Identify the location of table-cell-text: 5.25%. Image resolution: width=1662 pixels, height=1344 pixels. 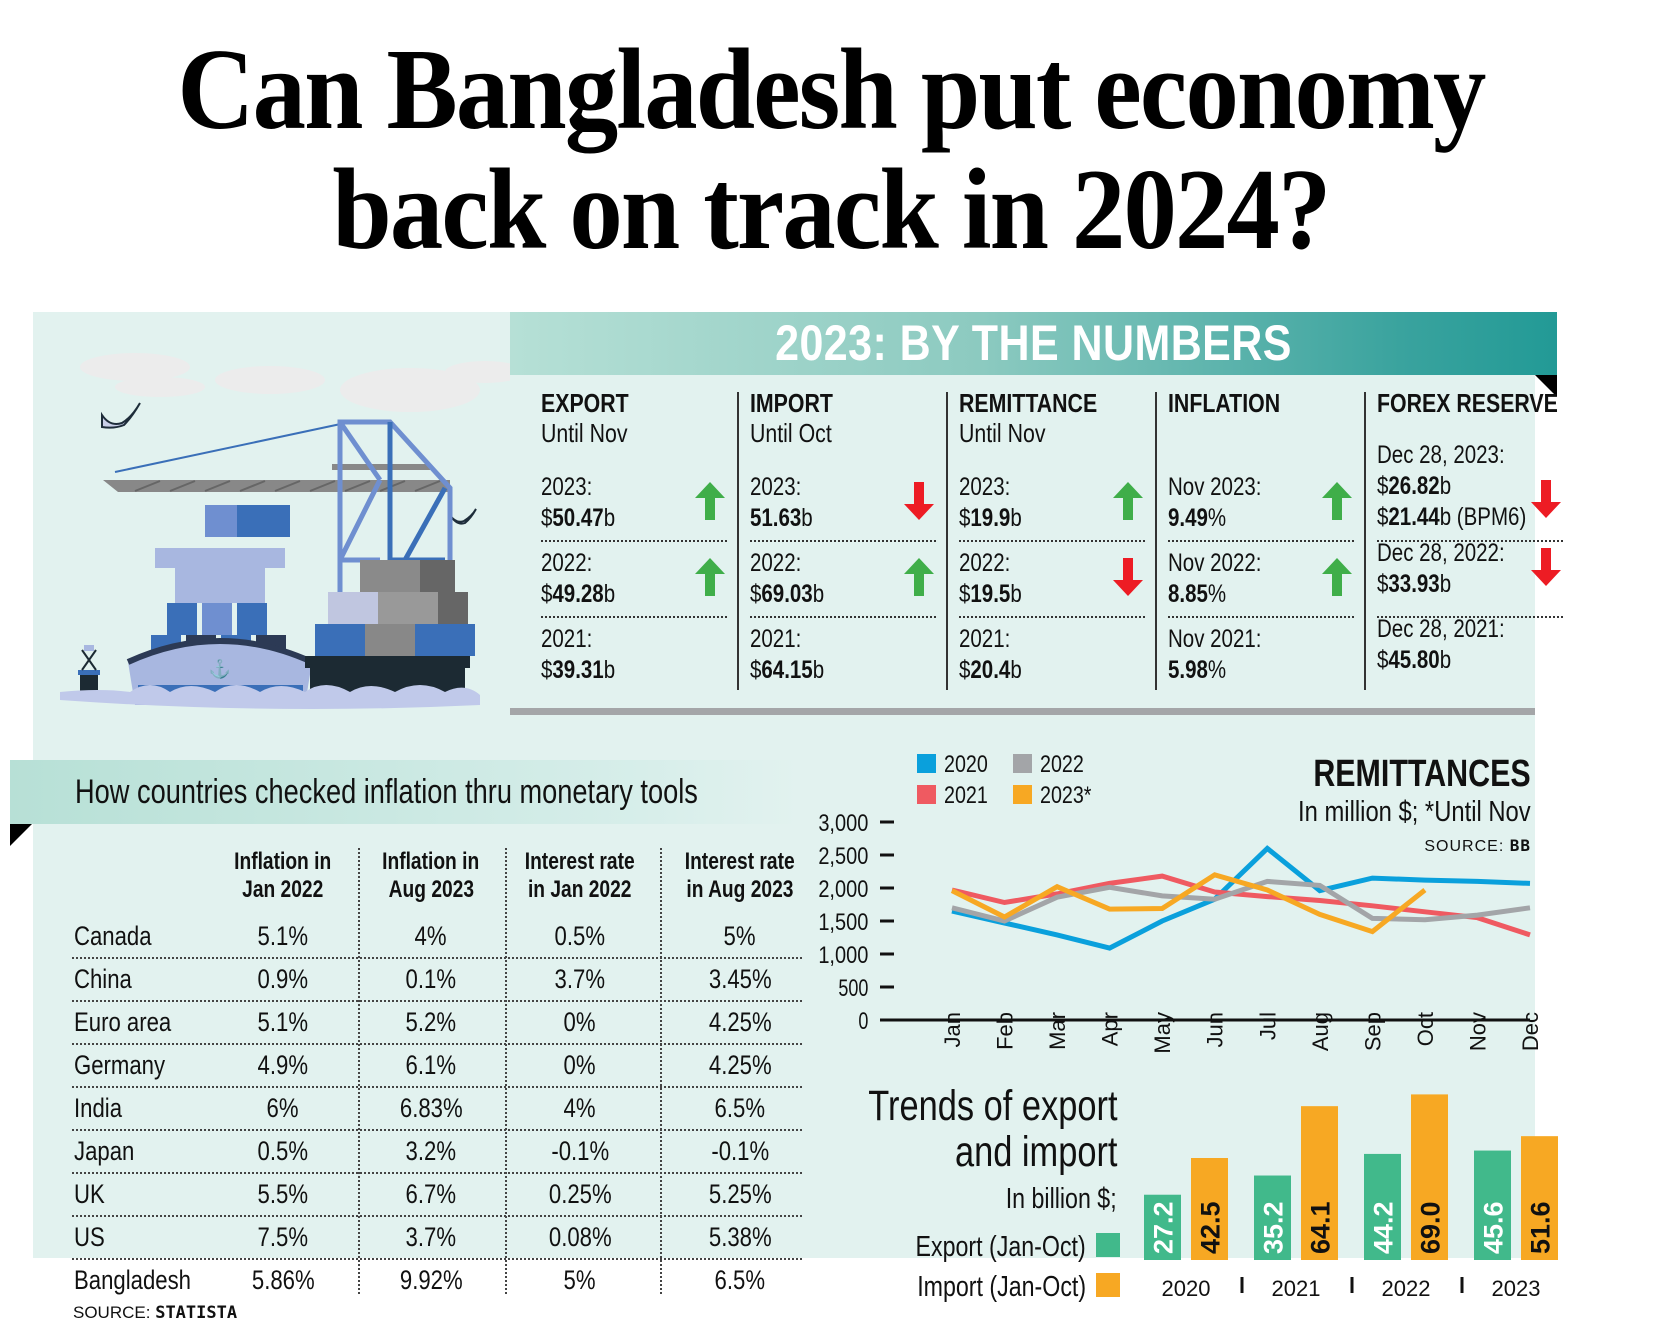
(740, 1194).